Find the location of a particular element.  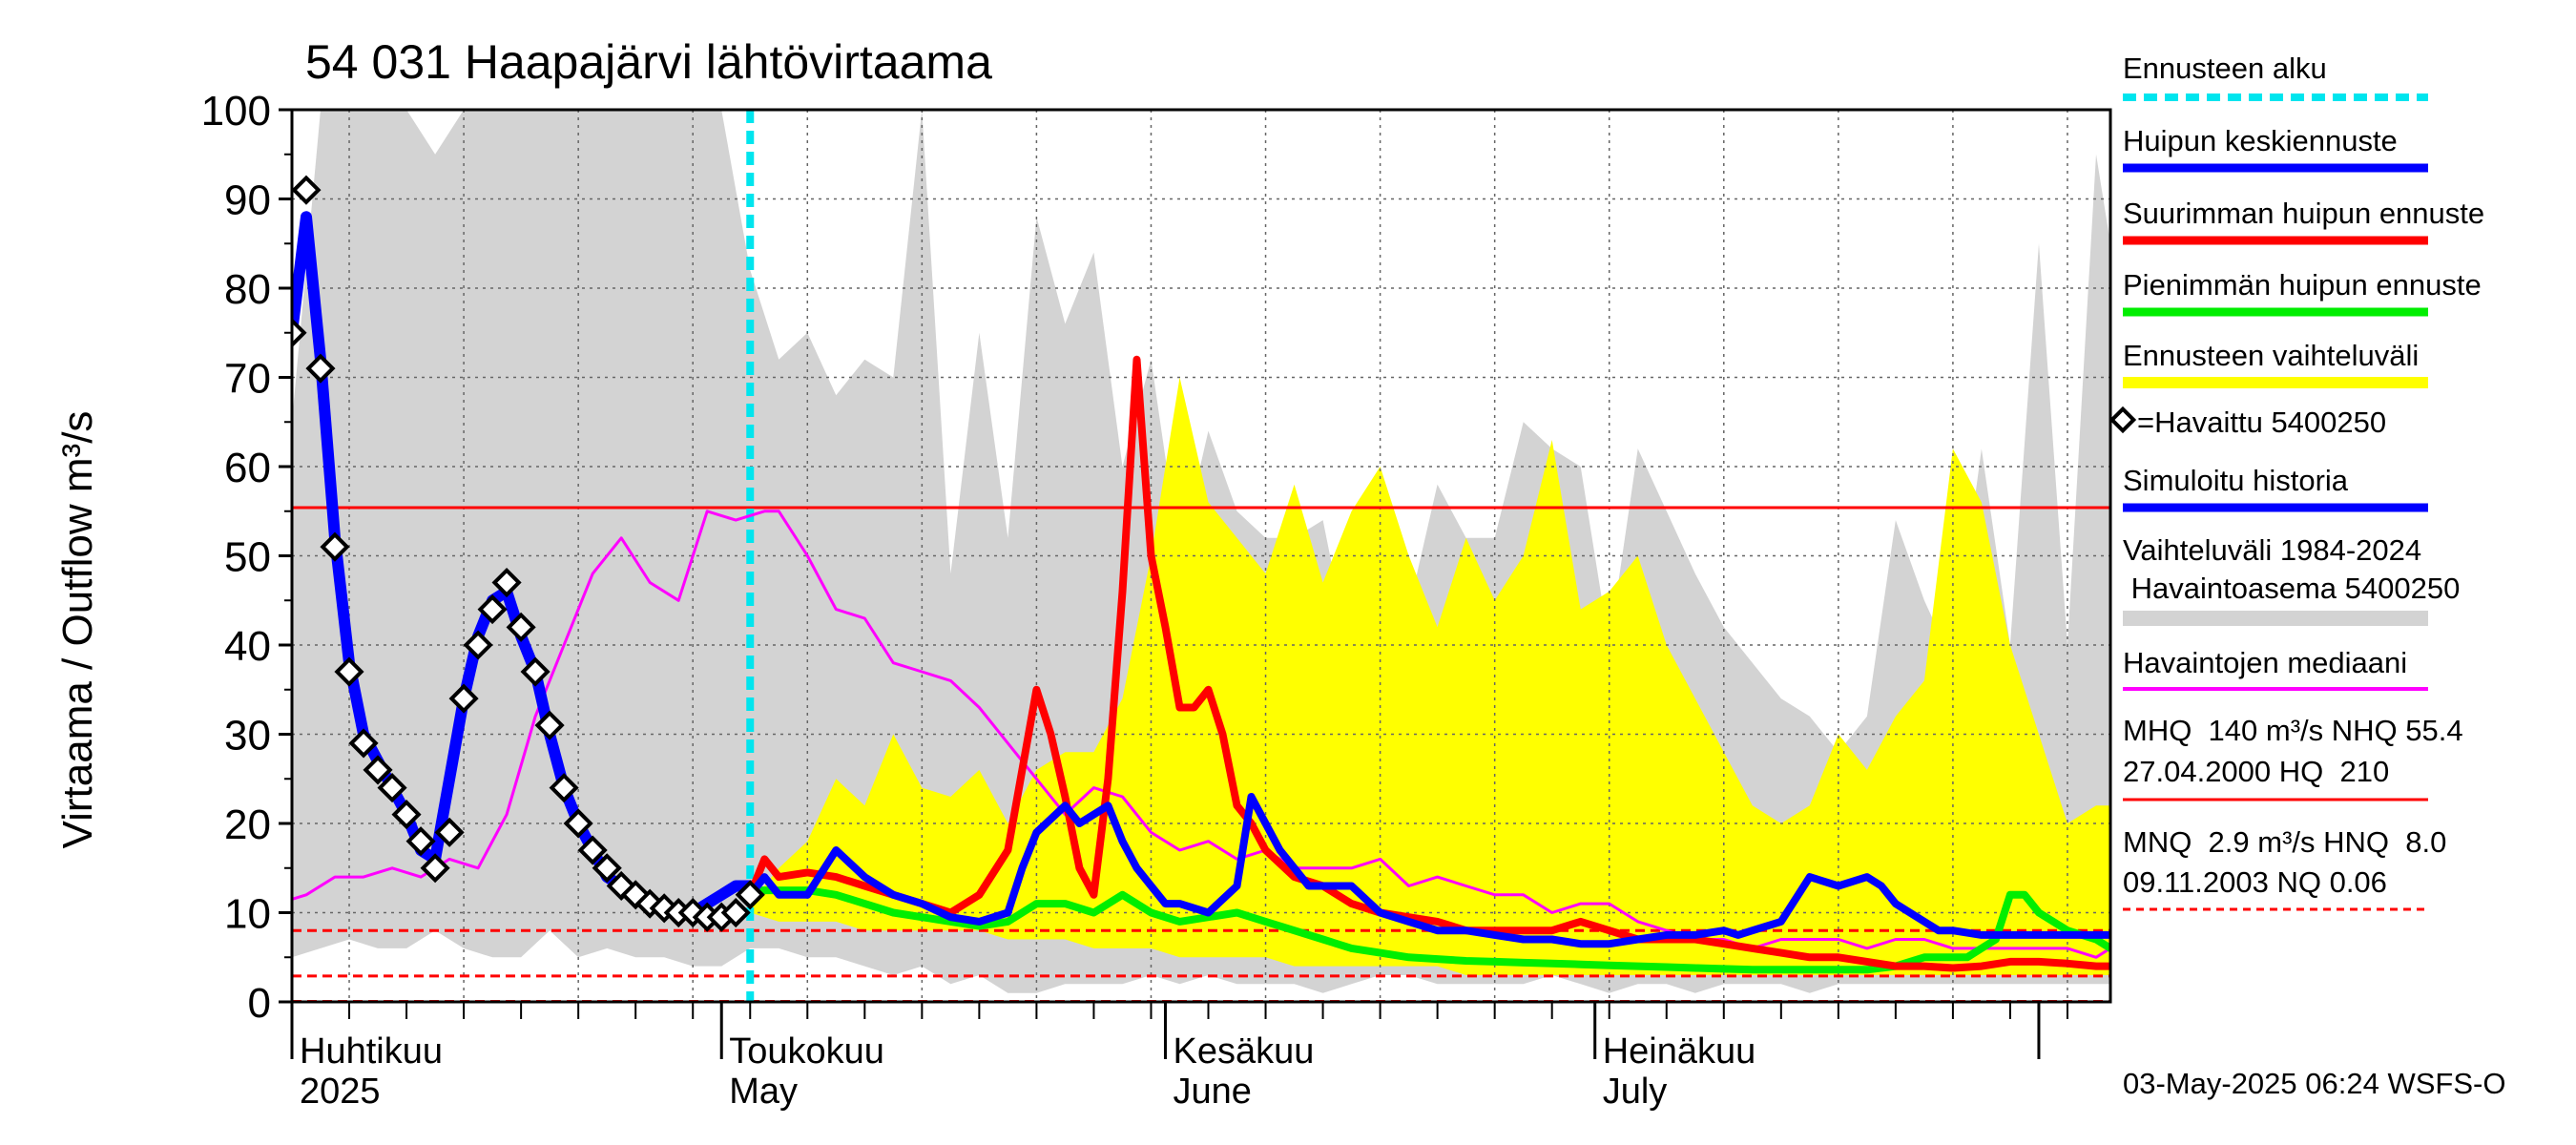

legend-stats-1b: 27.04.2000 HQ 210 is located at coordinates (2256, 771).